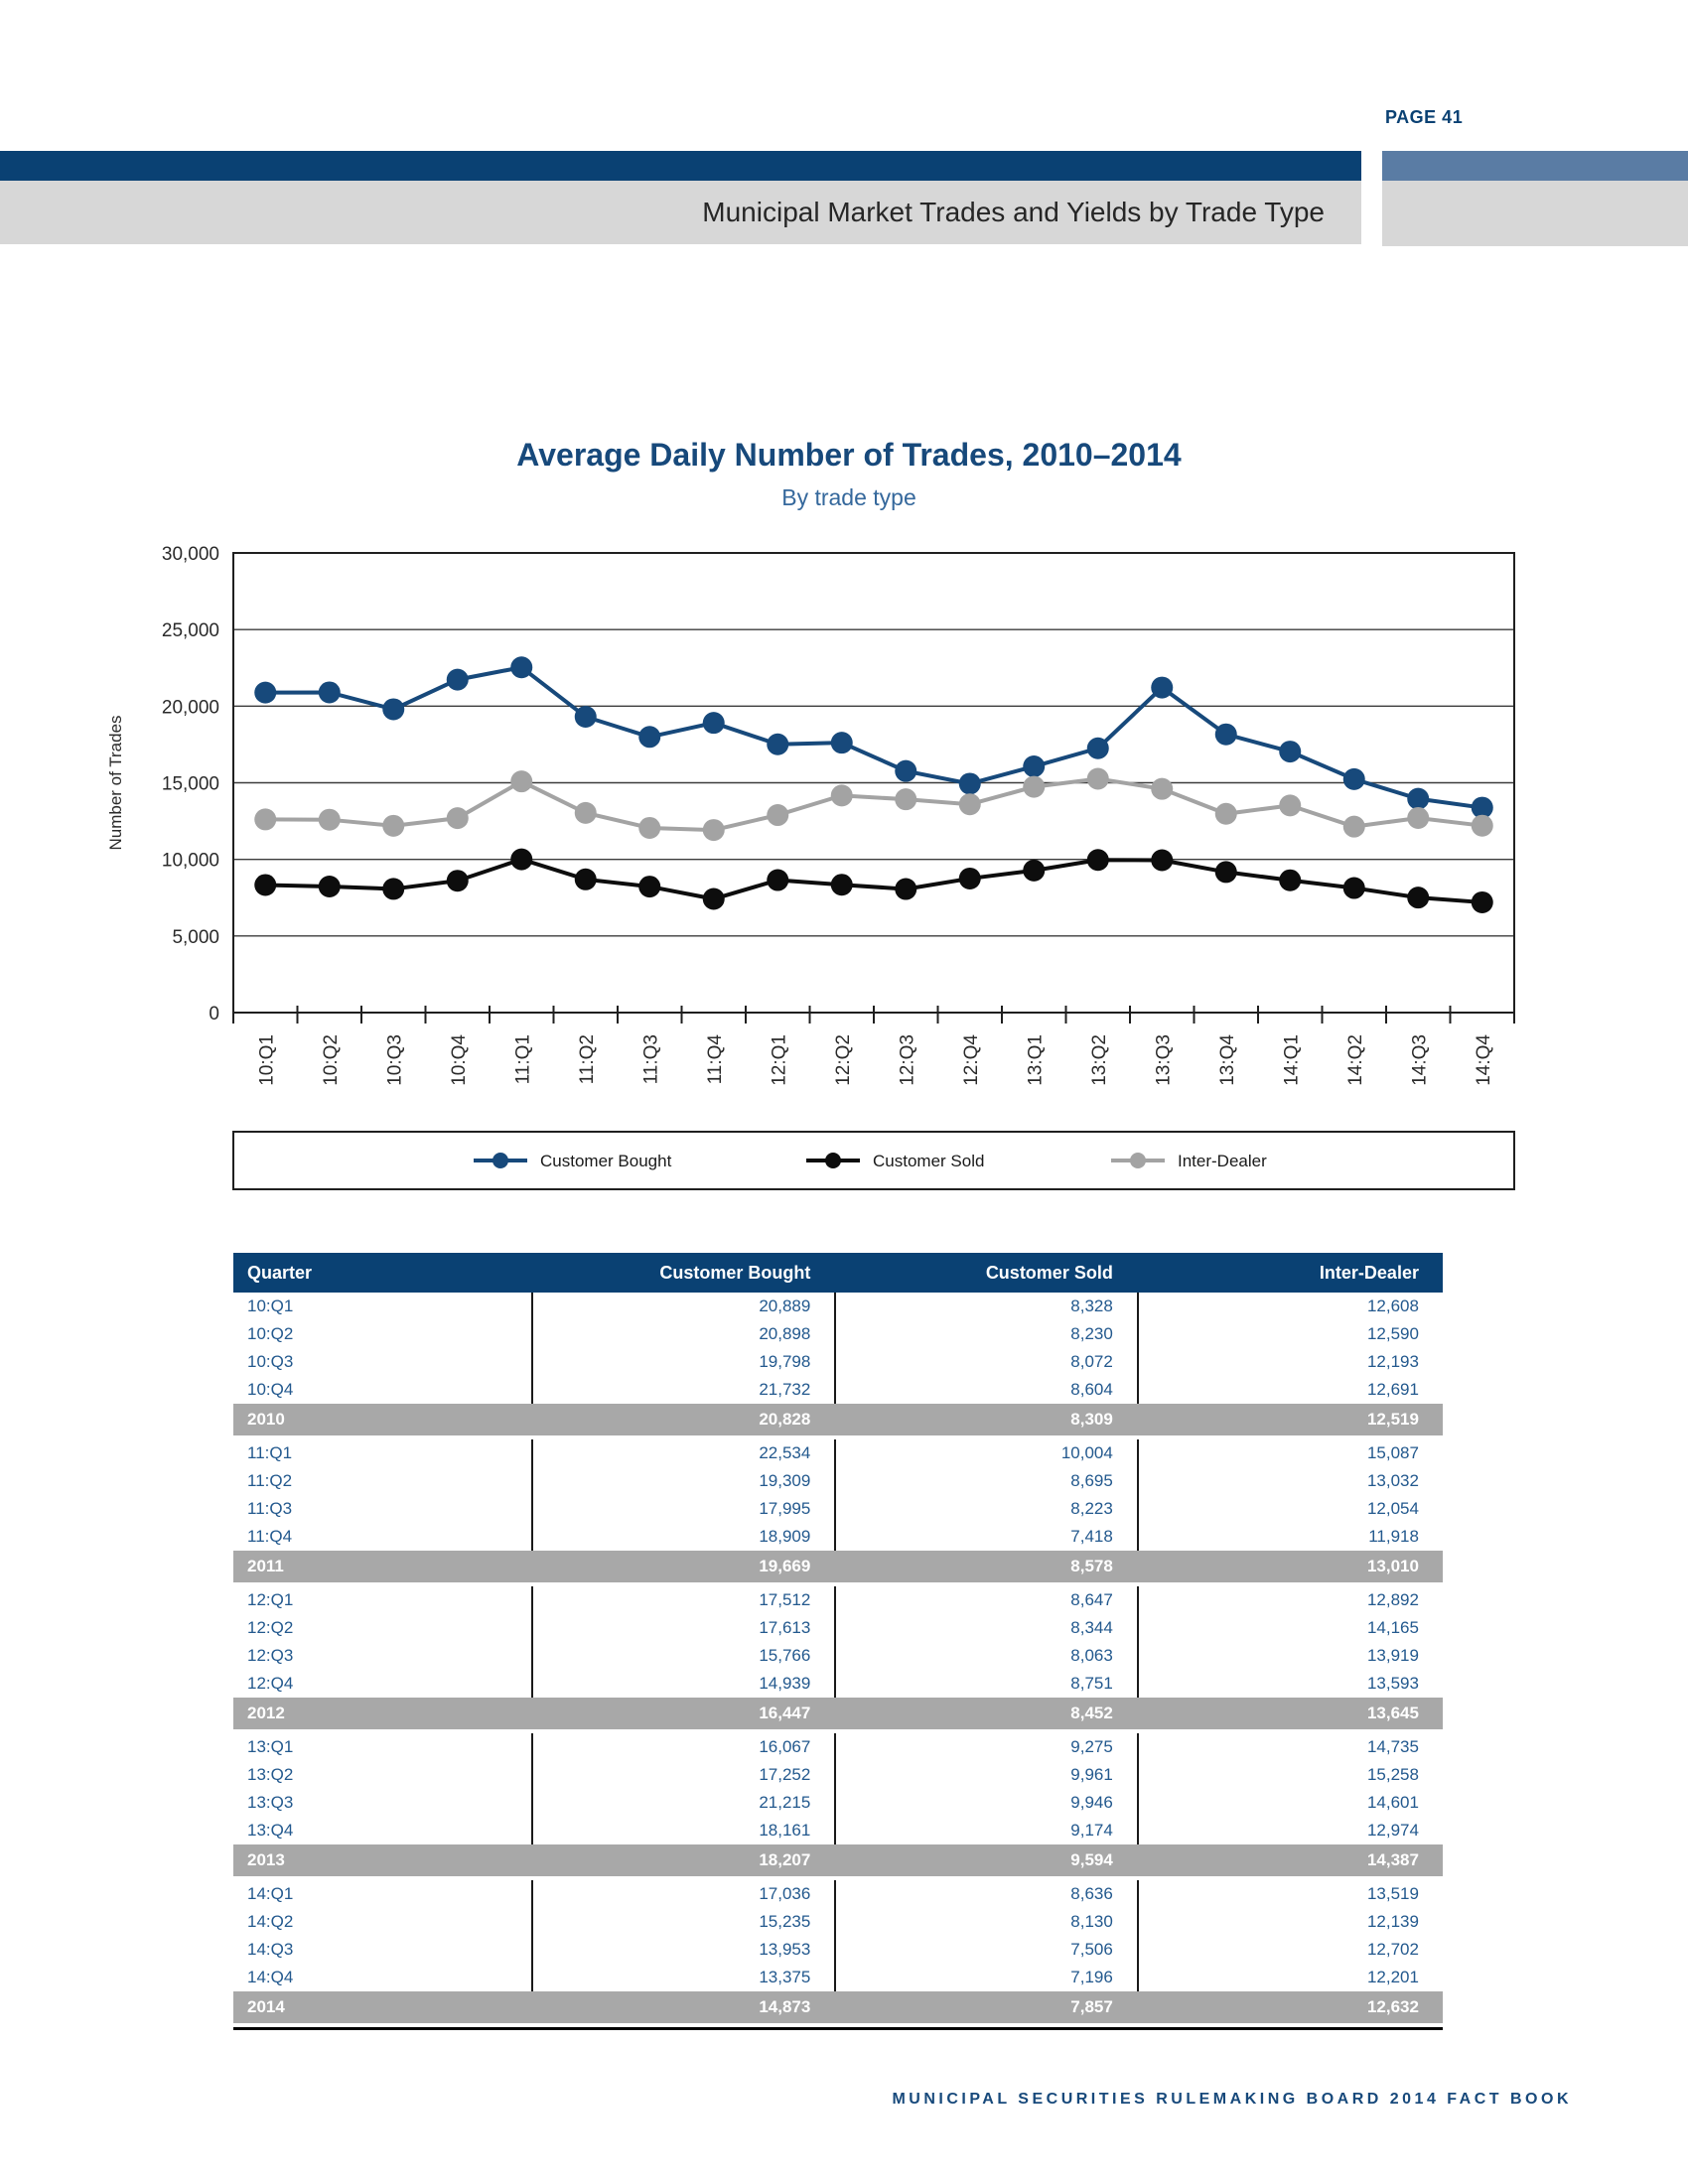  I want to click on cell-value: 9,174, so click(985, 1830).